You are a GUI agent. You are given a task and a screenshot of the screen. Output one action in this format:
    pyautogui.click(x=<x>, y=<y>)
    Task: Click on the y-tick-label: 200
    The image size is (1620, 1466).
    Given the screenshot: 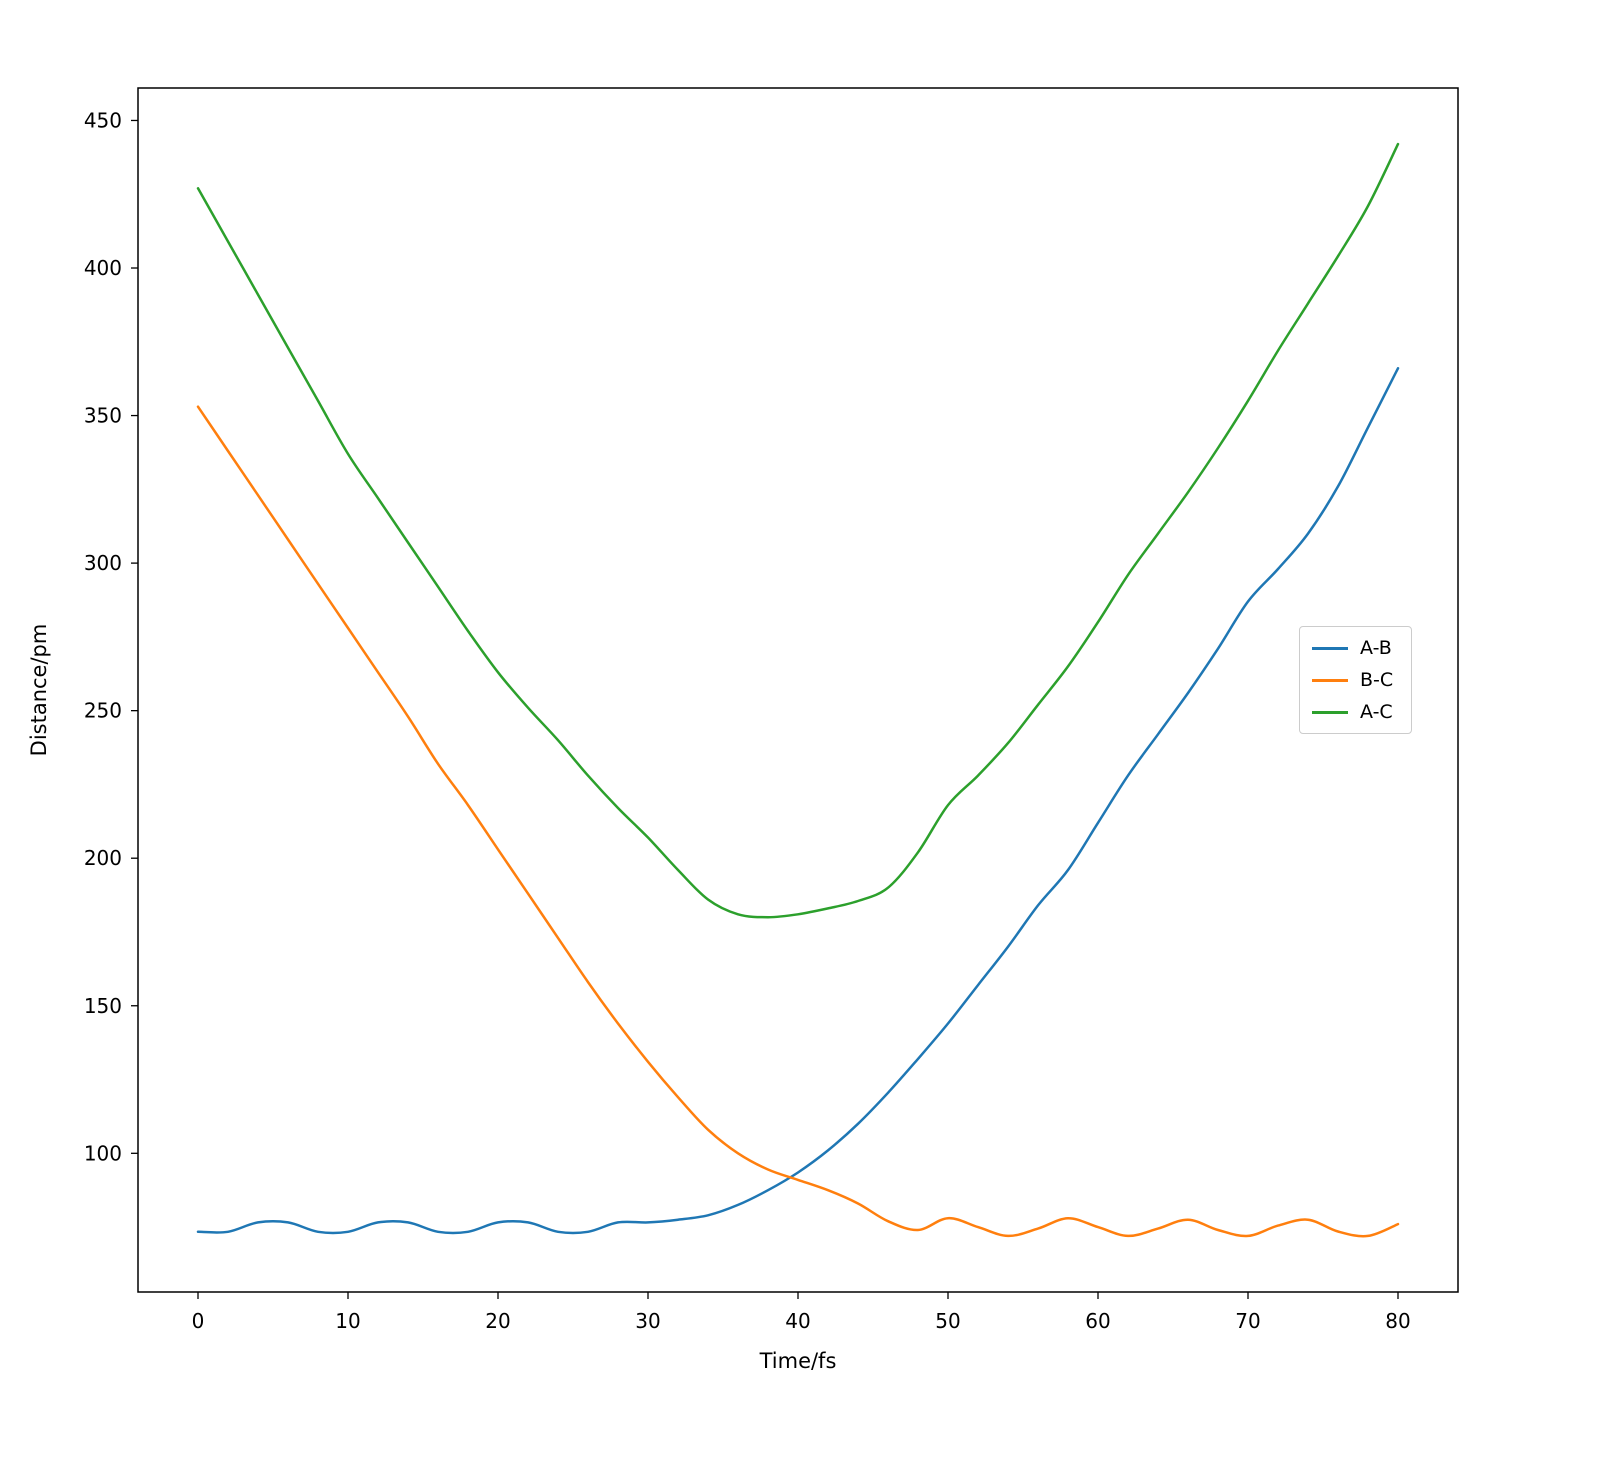 What is the action you would take?
    pyautogui.click(x=103, y=858)
    